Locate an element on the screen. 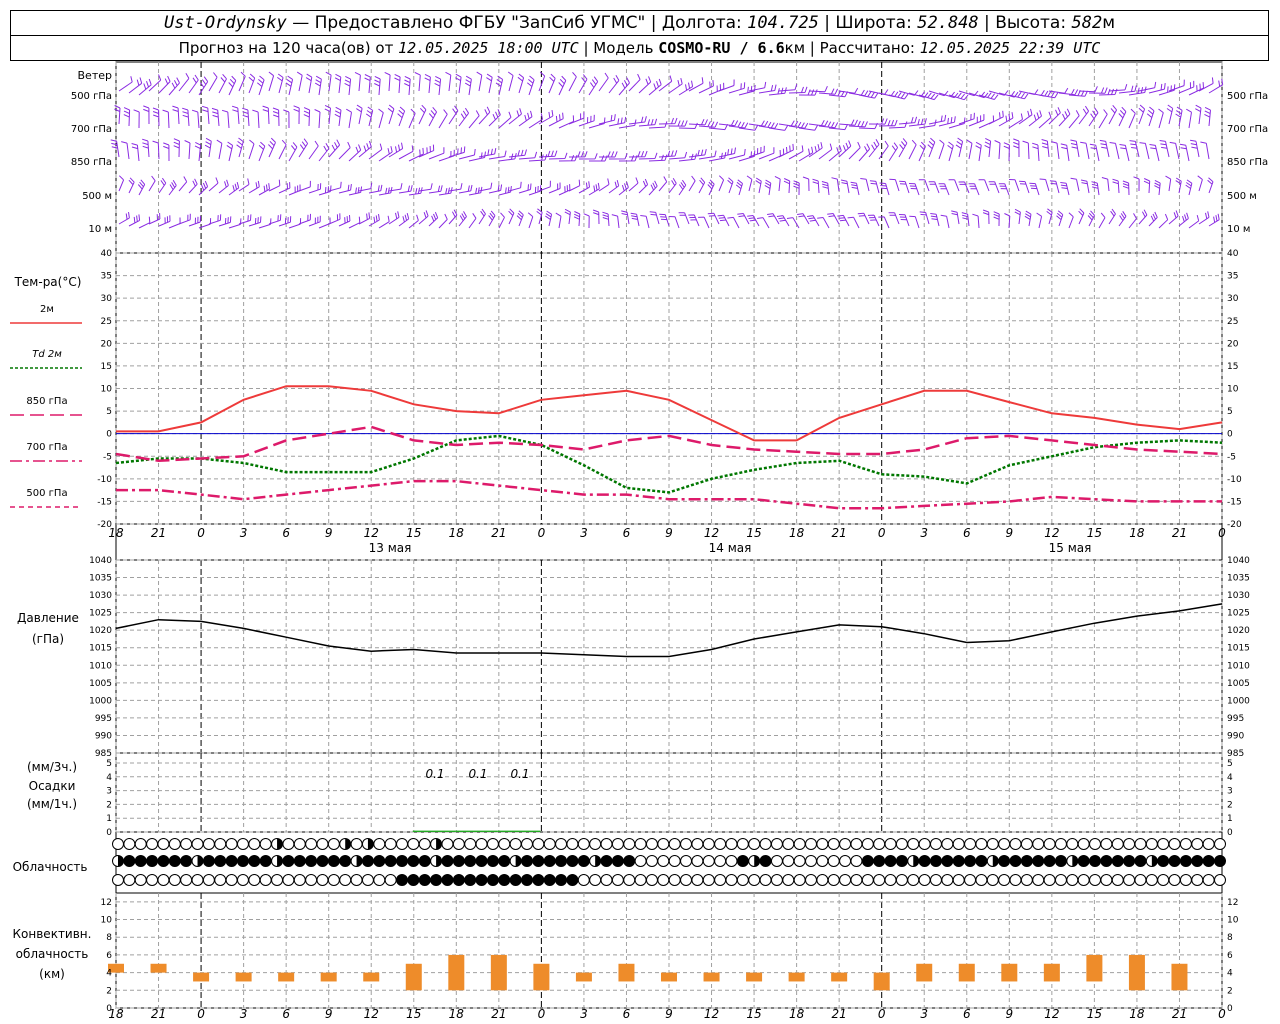 The height and width of the screenshot is (1024, 1280). time-tick-bottom: 3 is located at coordinates (924, 1014).